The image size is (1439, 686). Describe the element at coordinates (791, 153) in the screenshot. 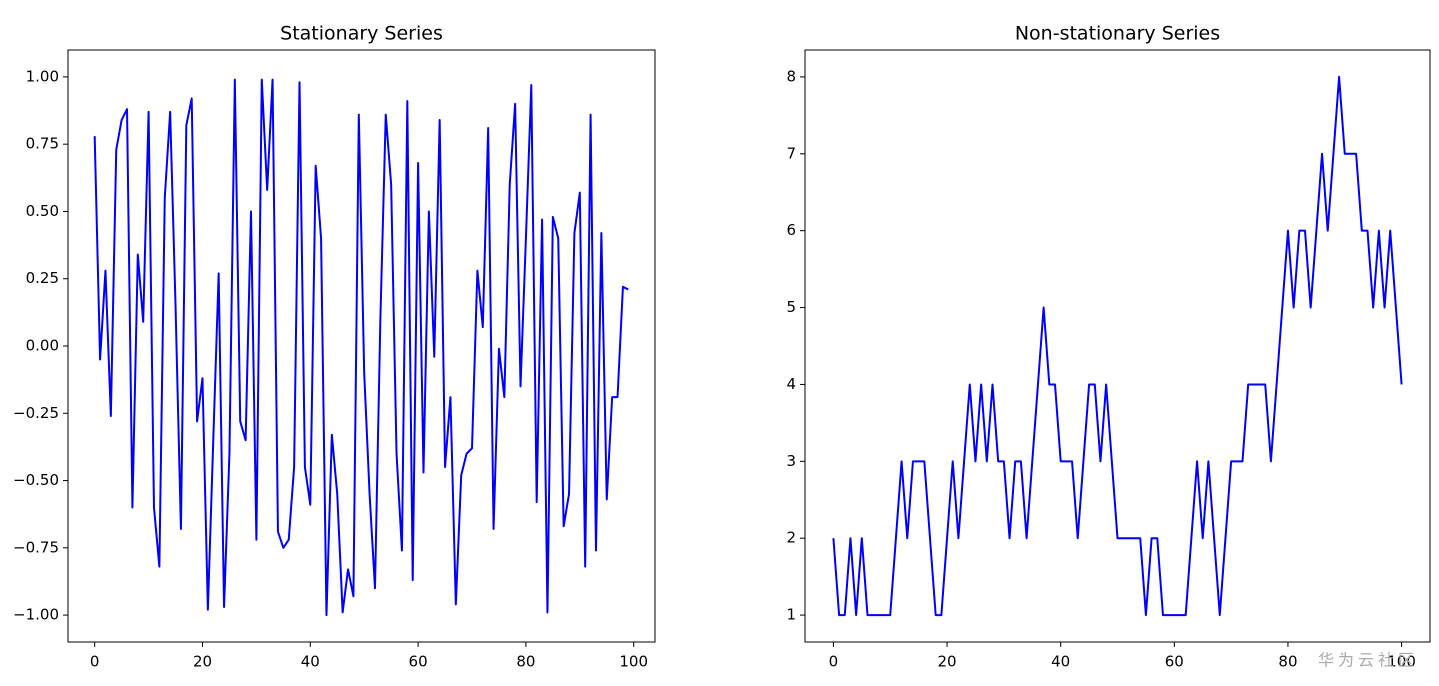

I see `y-tick-label: 7` at that location.